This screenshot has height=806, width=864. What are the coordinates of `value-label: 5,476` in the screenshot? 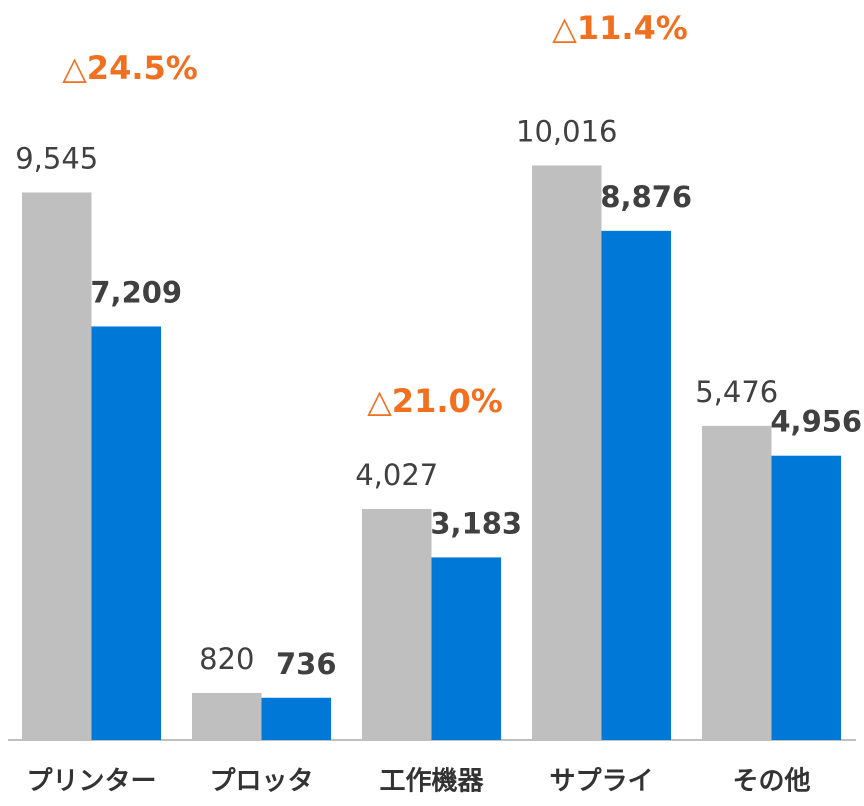 It's located at (736, 392).